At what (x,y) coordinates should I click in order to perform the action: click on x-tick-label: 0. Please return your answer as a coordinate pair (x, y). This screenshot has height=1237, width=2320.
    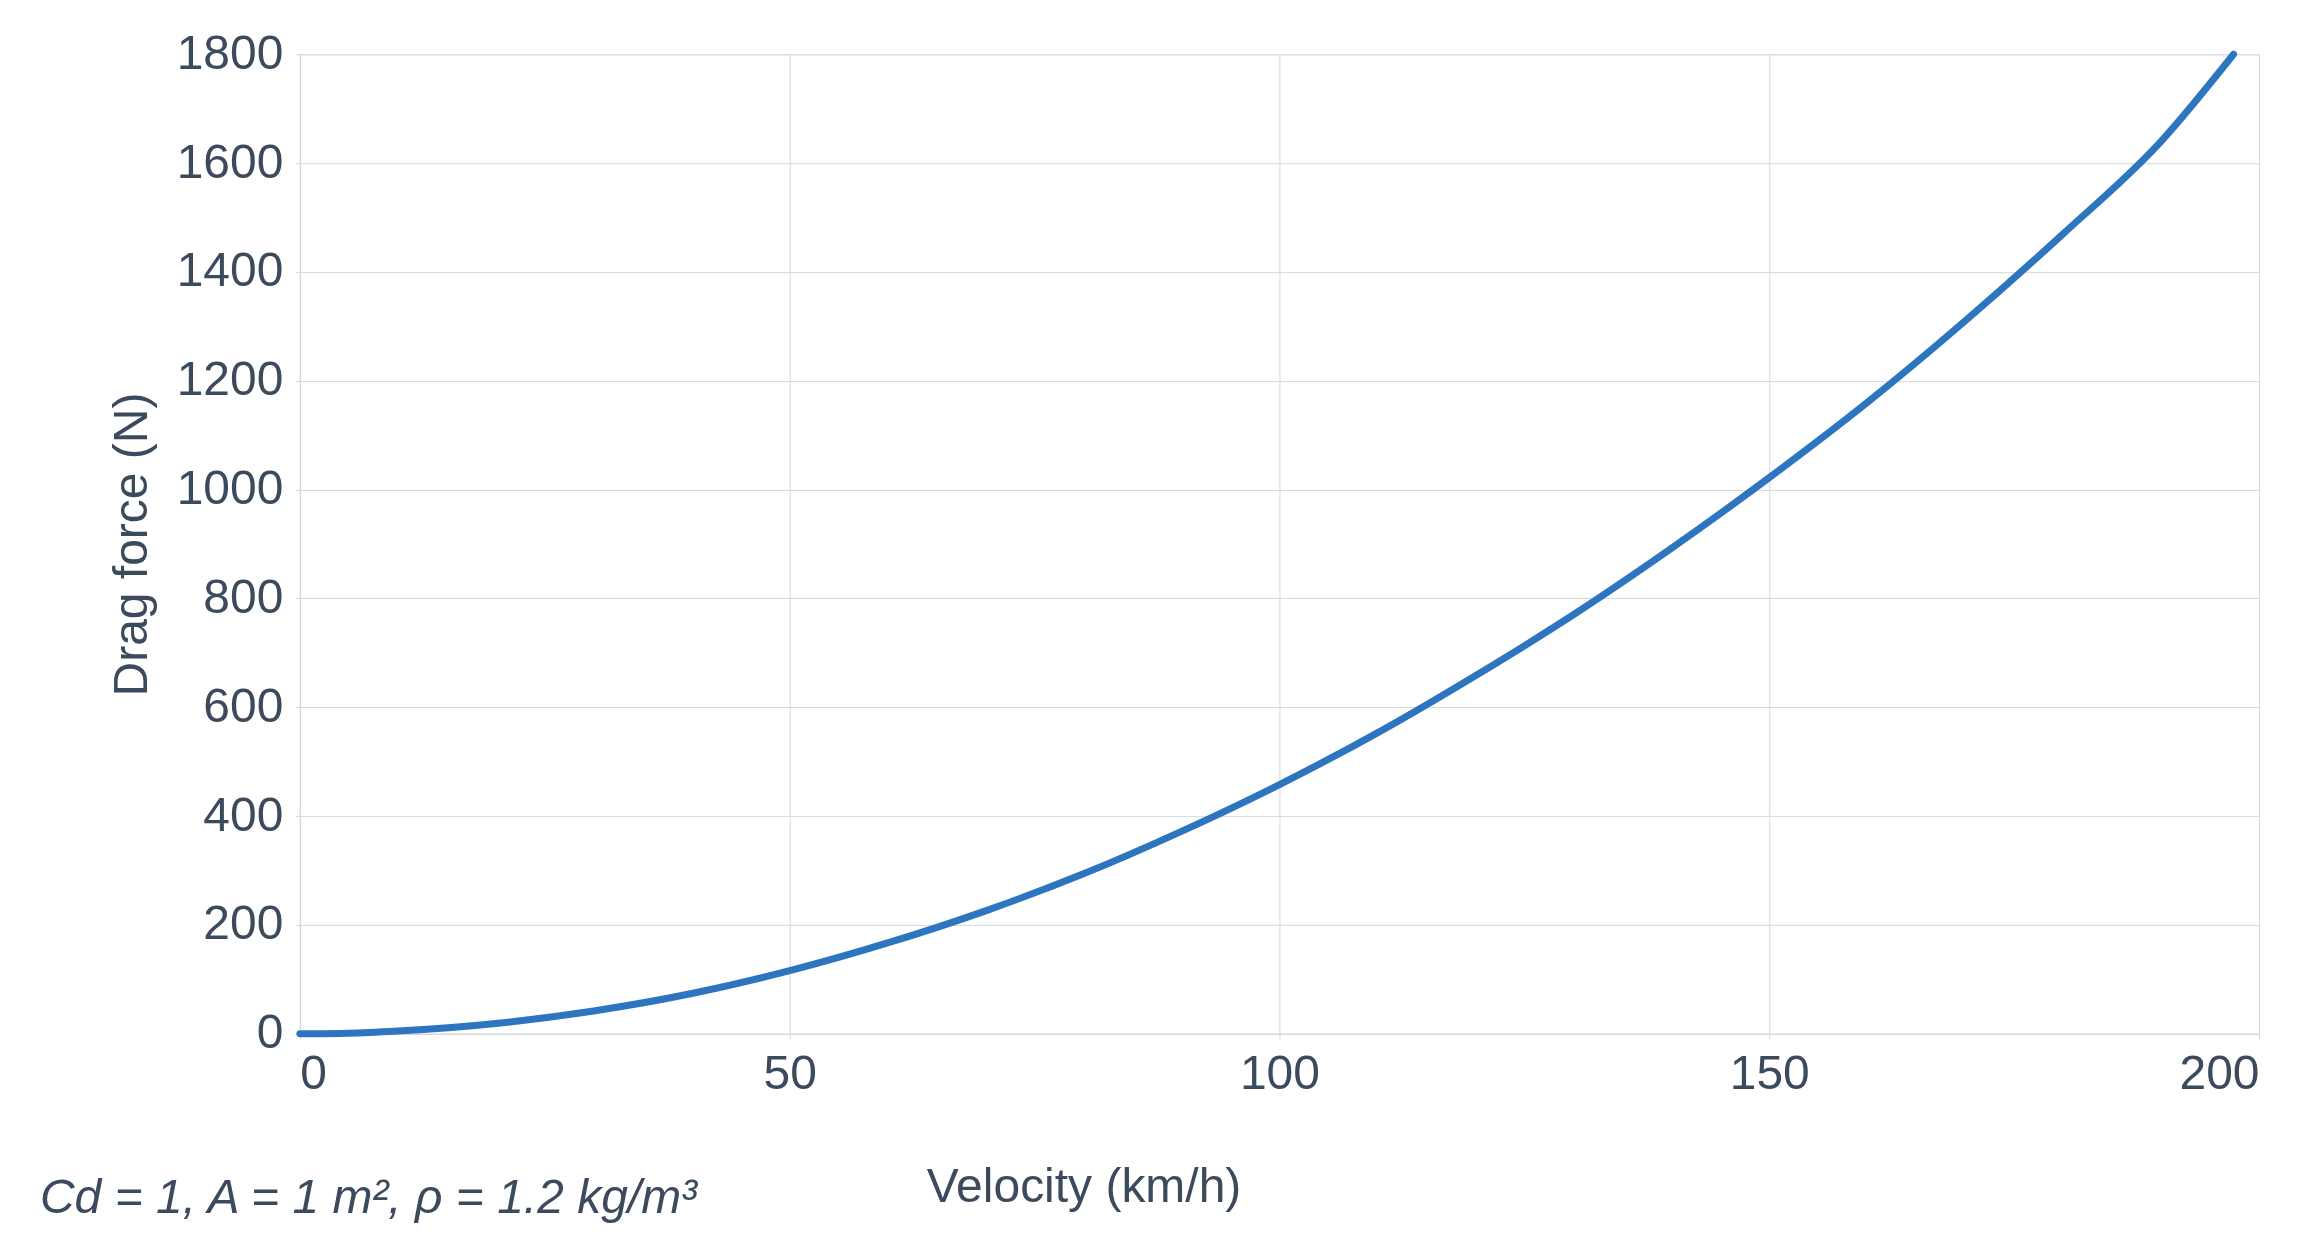
    Looking at the image, I should click on (314, 1073).